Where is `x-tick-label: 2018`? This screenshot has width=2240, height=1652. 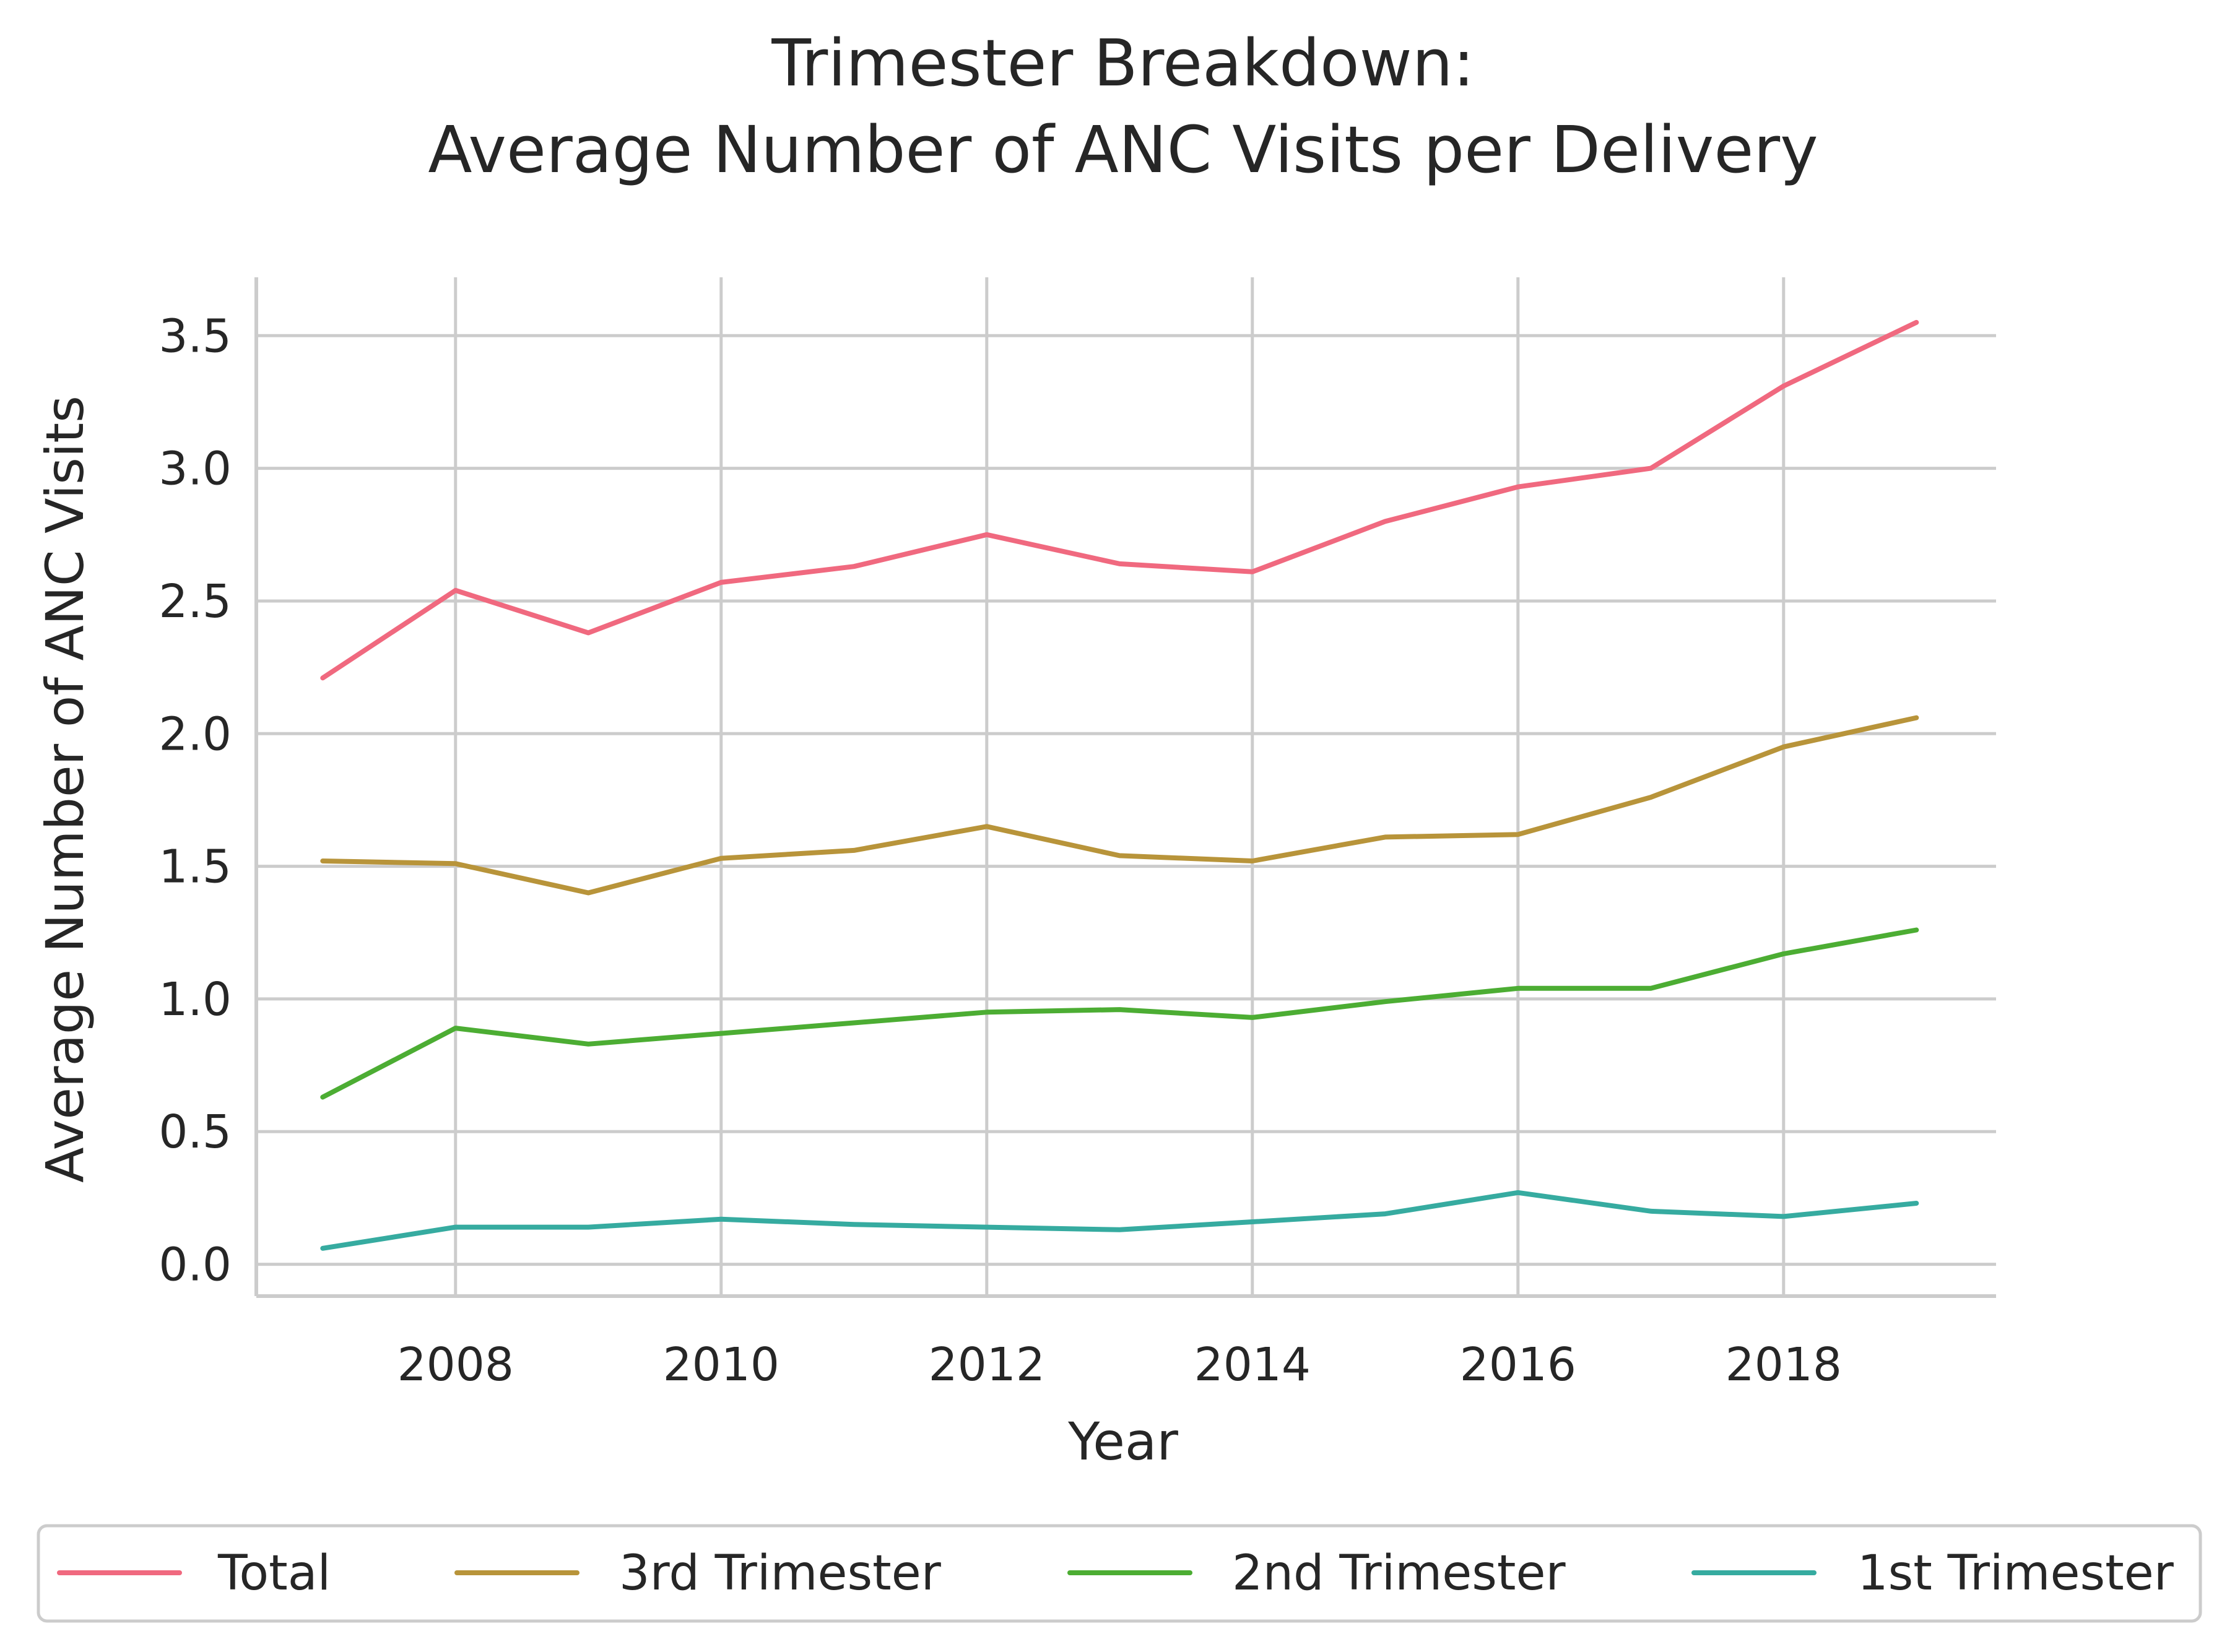 x-tick-label: 2018 is located at coordinates (1784, 1364).